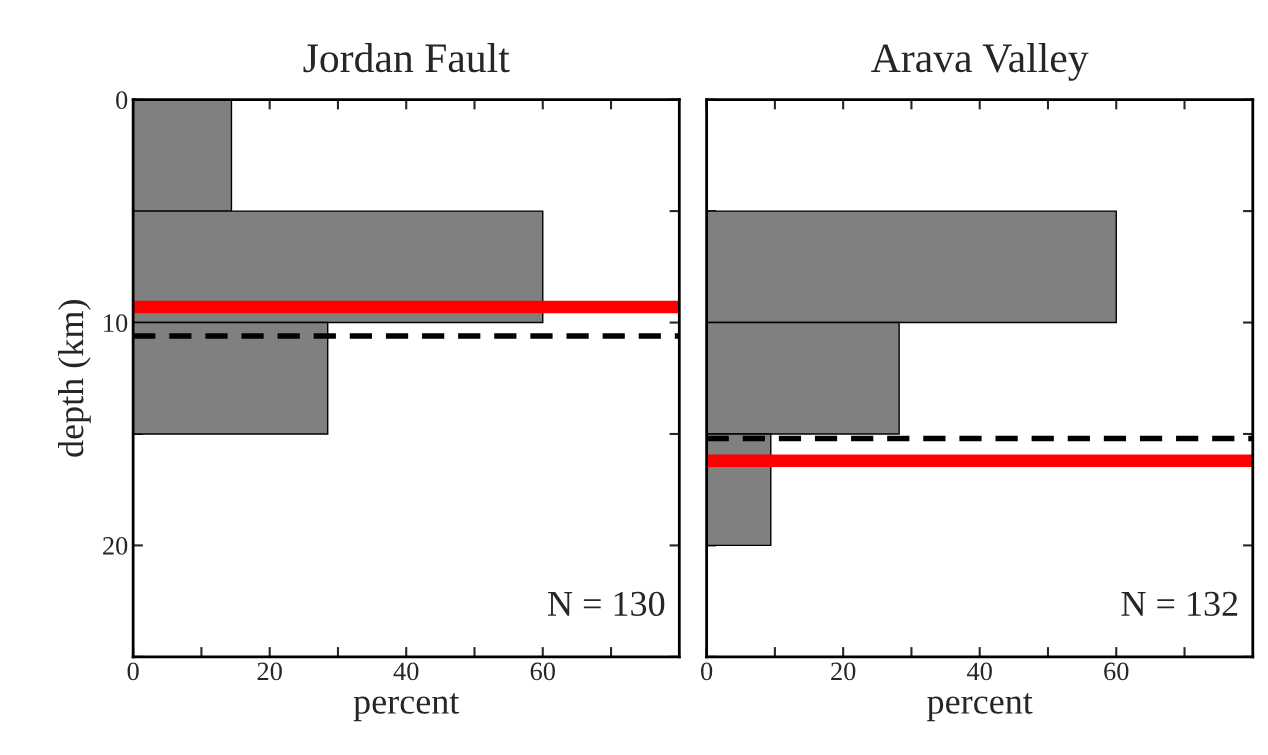 The image size is (1268, 755). I want to click on y-tick-label: 0, so click(122, 100).